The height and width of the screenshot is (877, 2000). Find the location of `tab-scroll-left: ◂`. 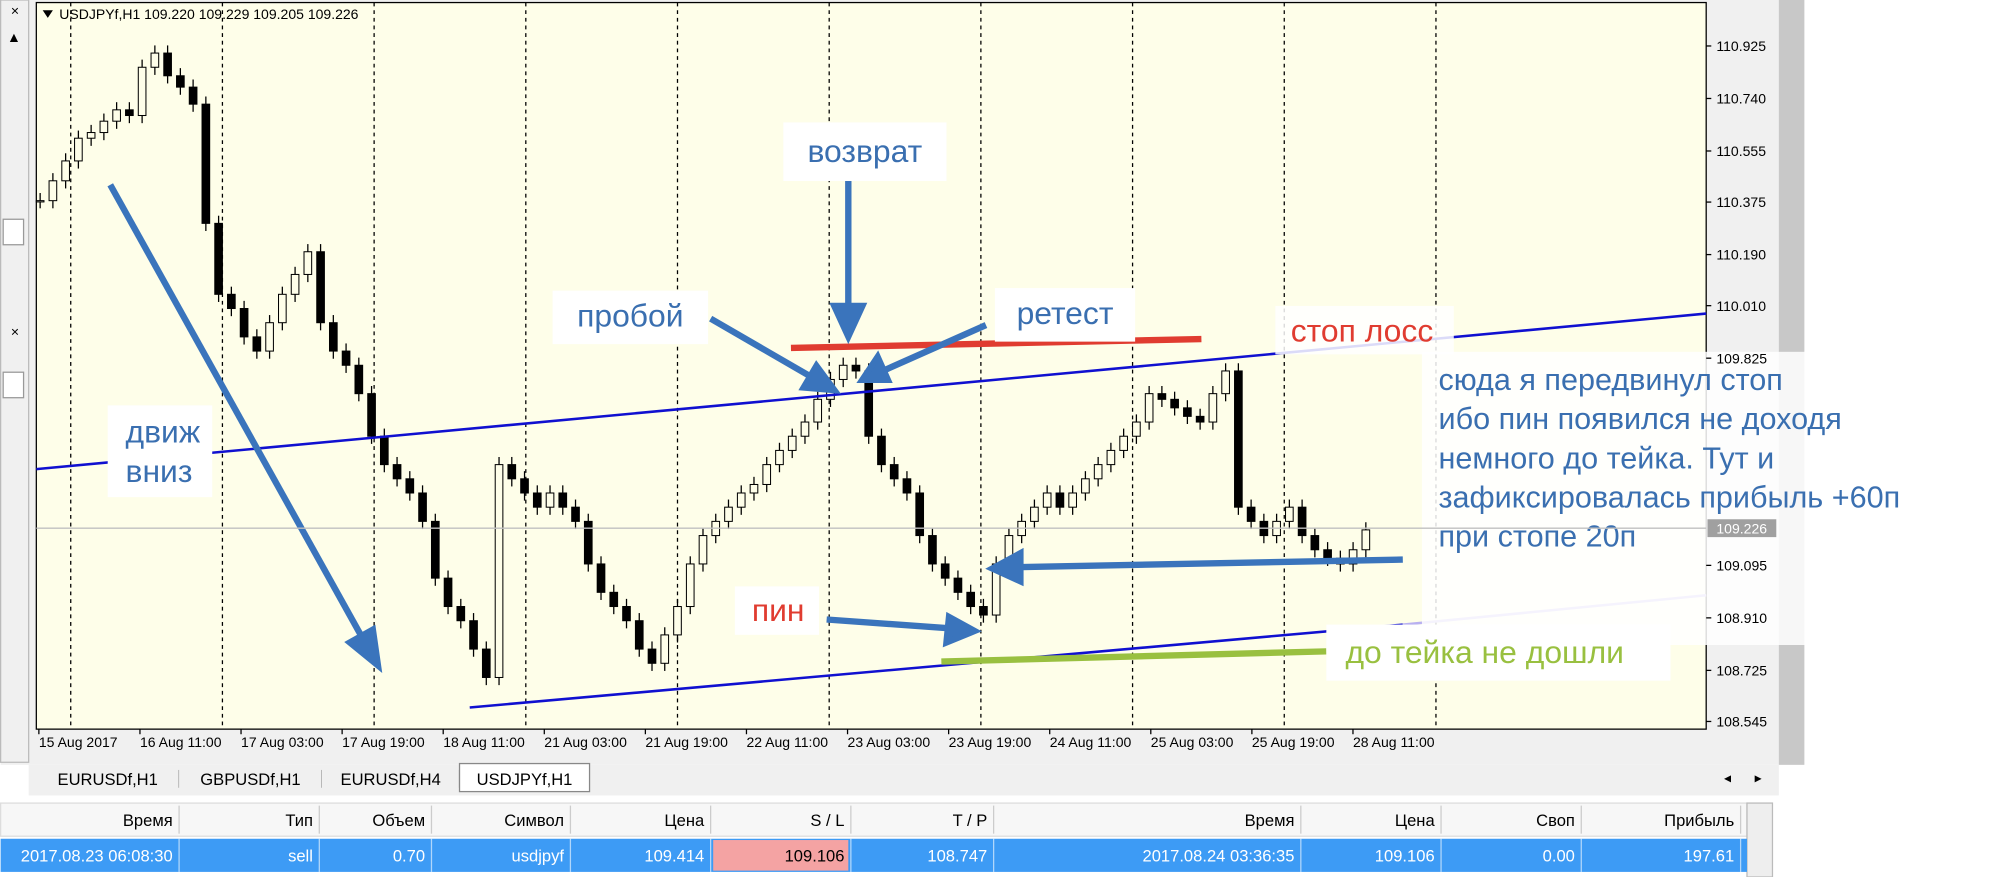

tab-scroll-left: ◂ is located at coordinates (1727, 778).